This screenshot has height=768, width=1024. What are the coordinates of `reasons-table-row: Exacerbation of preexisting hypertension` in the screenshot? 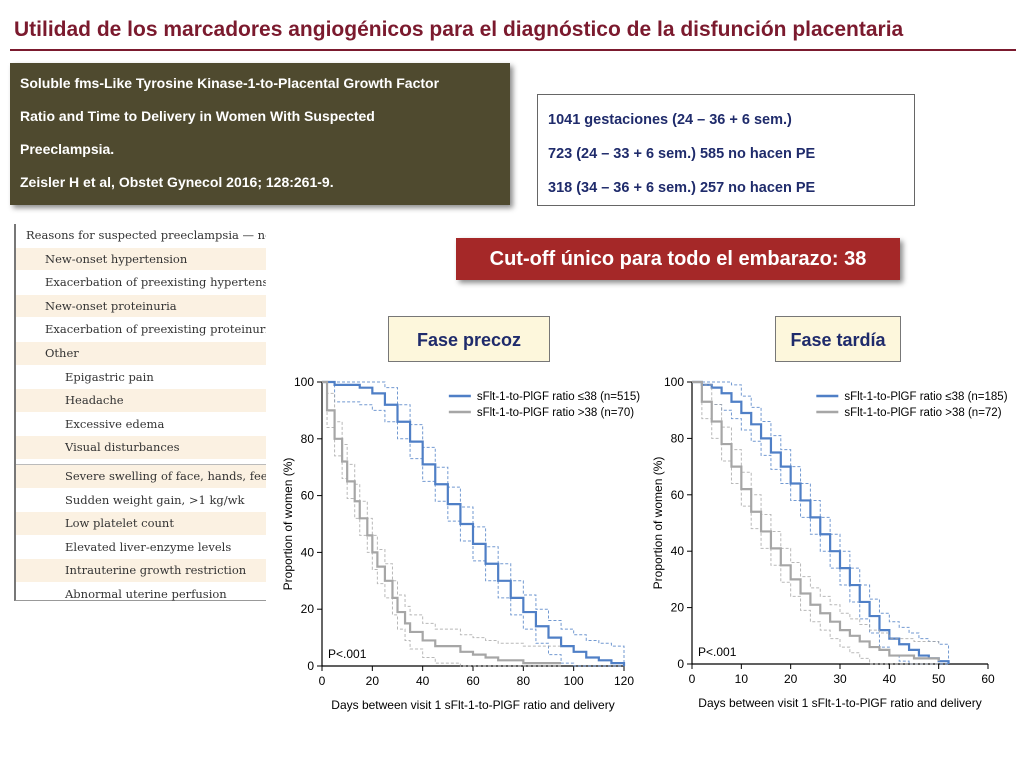 It's located at (141, 283).